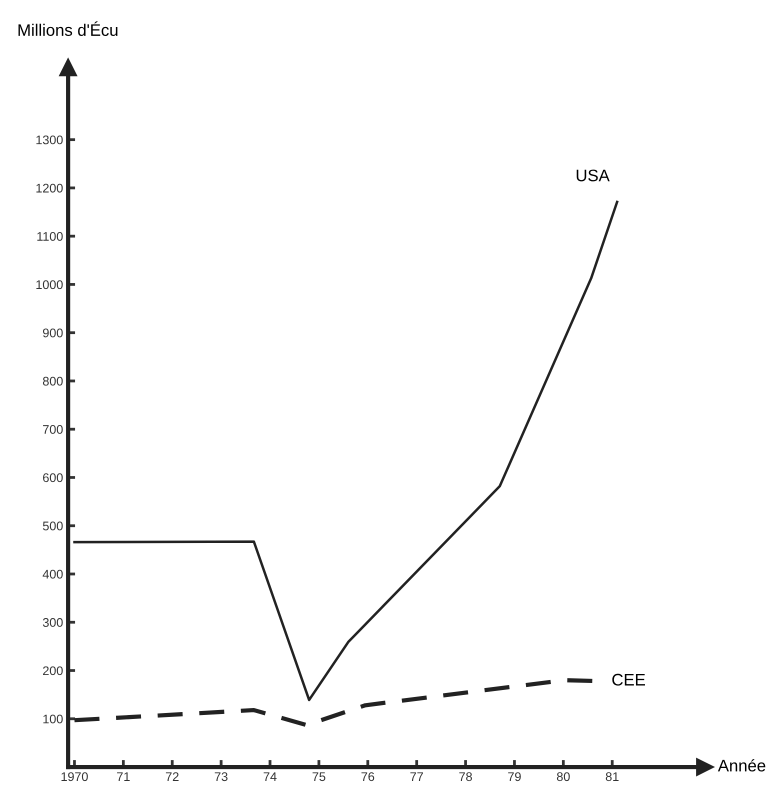 The height and width of the screenshot is (797, 774). What do you see at coordinates (367, 777) in the screenshot?
I see `x-tick-label: 76` at bounding box center [367, 777].